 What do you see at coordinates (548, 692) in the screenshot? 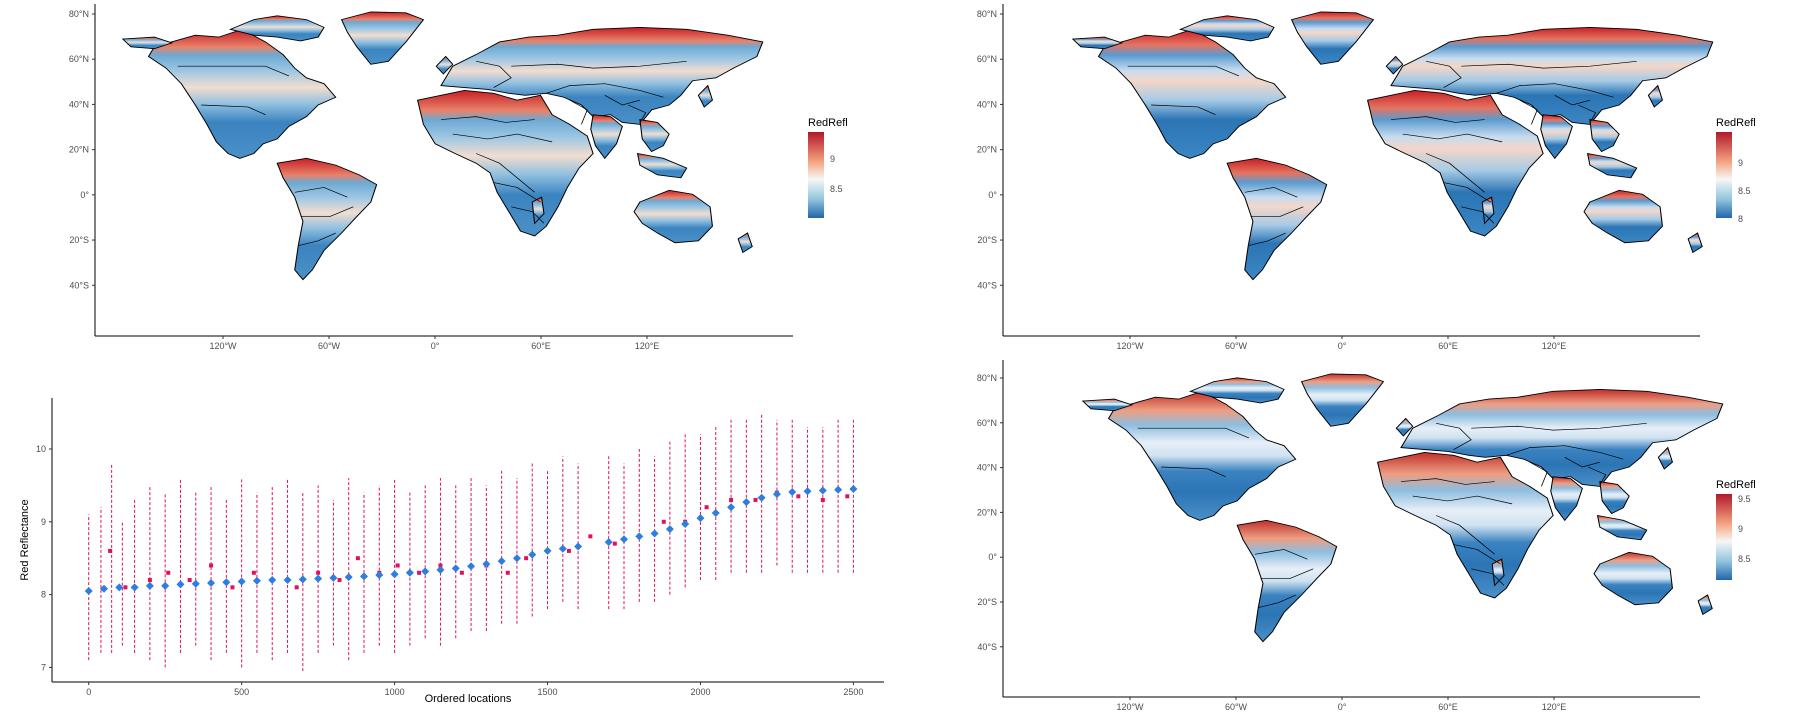
I see `x-tick-label: 1500` at bounding box center [548, 692].